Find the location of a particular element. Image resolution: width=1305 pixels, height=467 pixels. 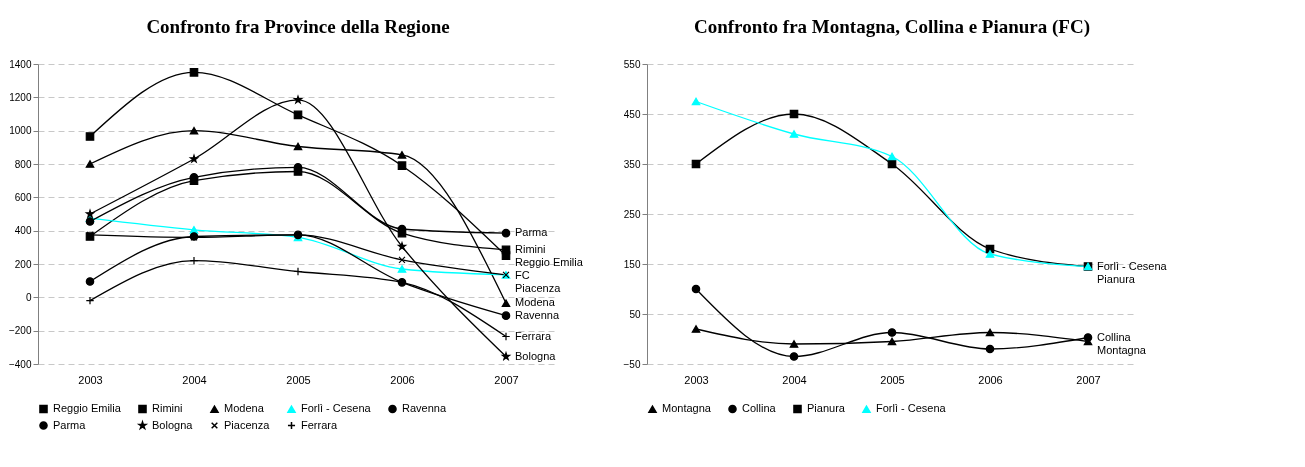

y-tick-label: −50 is located at coordinates (632, 364).